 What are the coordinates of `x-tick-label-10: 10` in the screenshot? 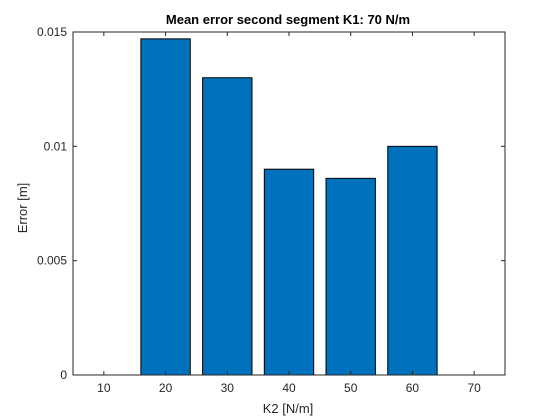 It's located at (104, 388).